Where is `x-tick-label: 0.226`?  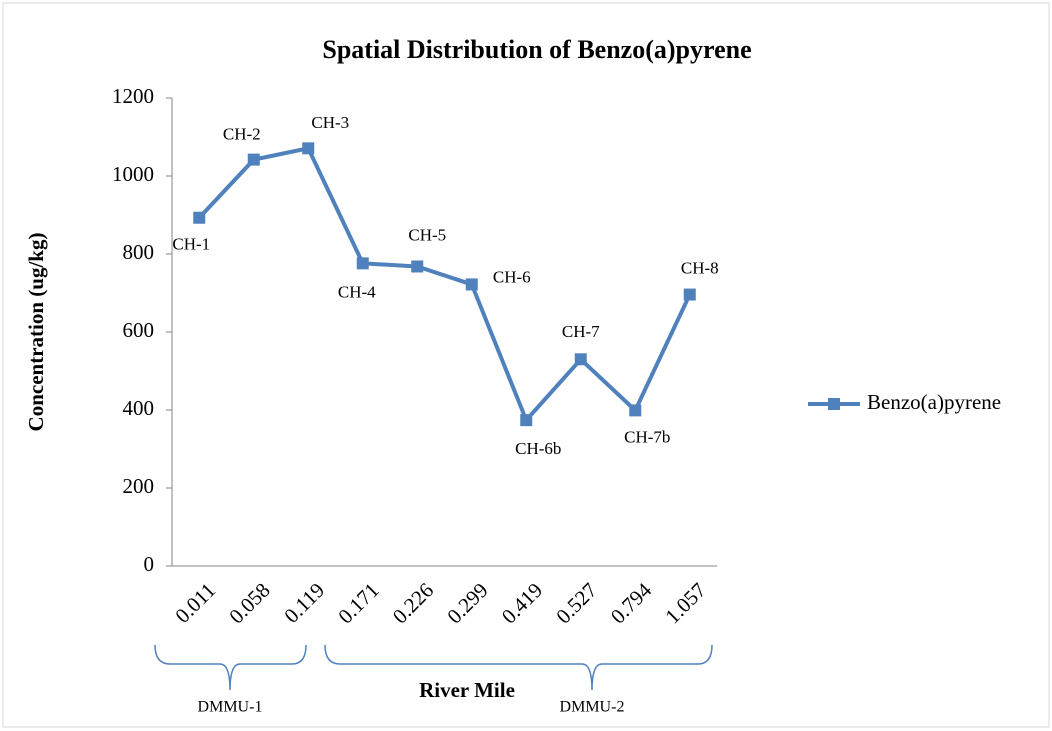 x-tick-label: 0.226 is located at coordinates (413, 603).